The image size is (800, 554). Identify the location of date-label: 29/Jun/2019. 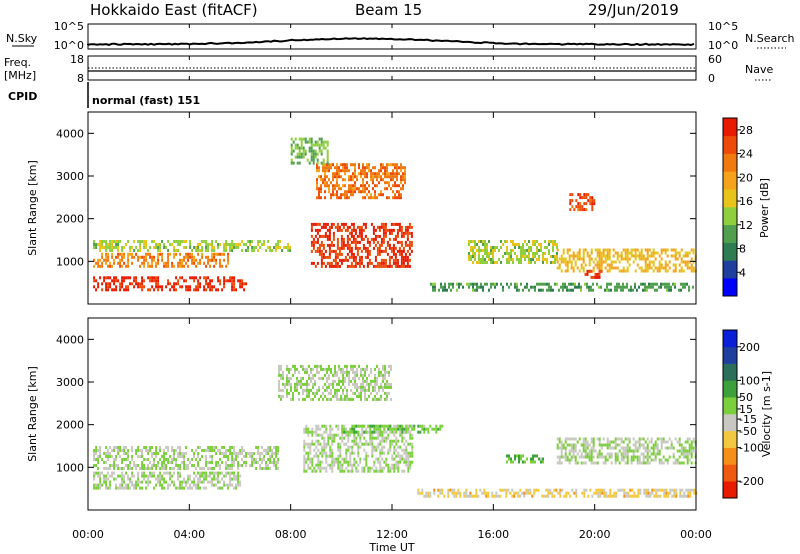
(633, 10).